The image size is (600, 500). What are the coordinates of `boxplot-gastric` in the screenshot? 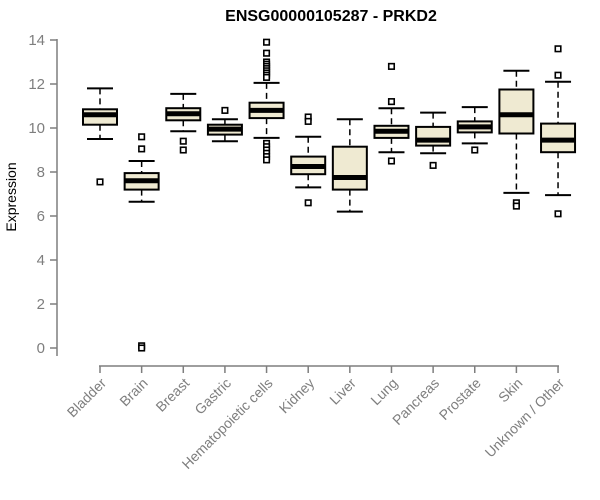 It's located at (224, 124).